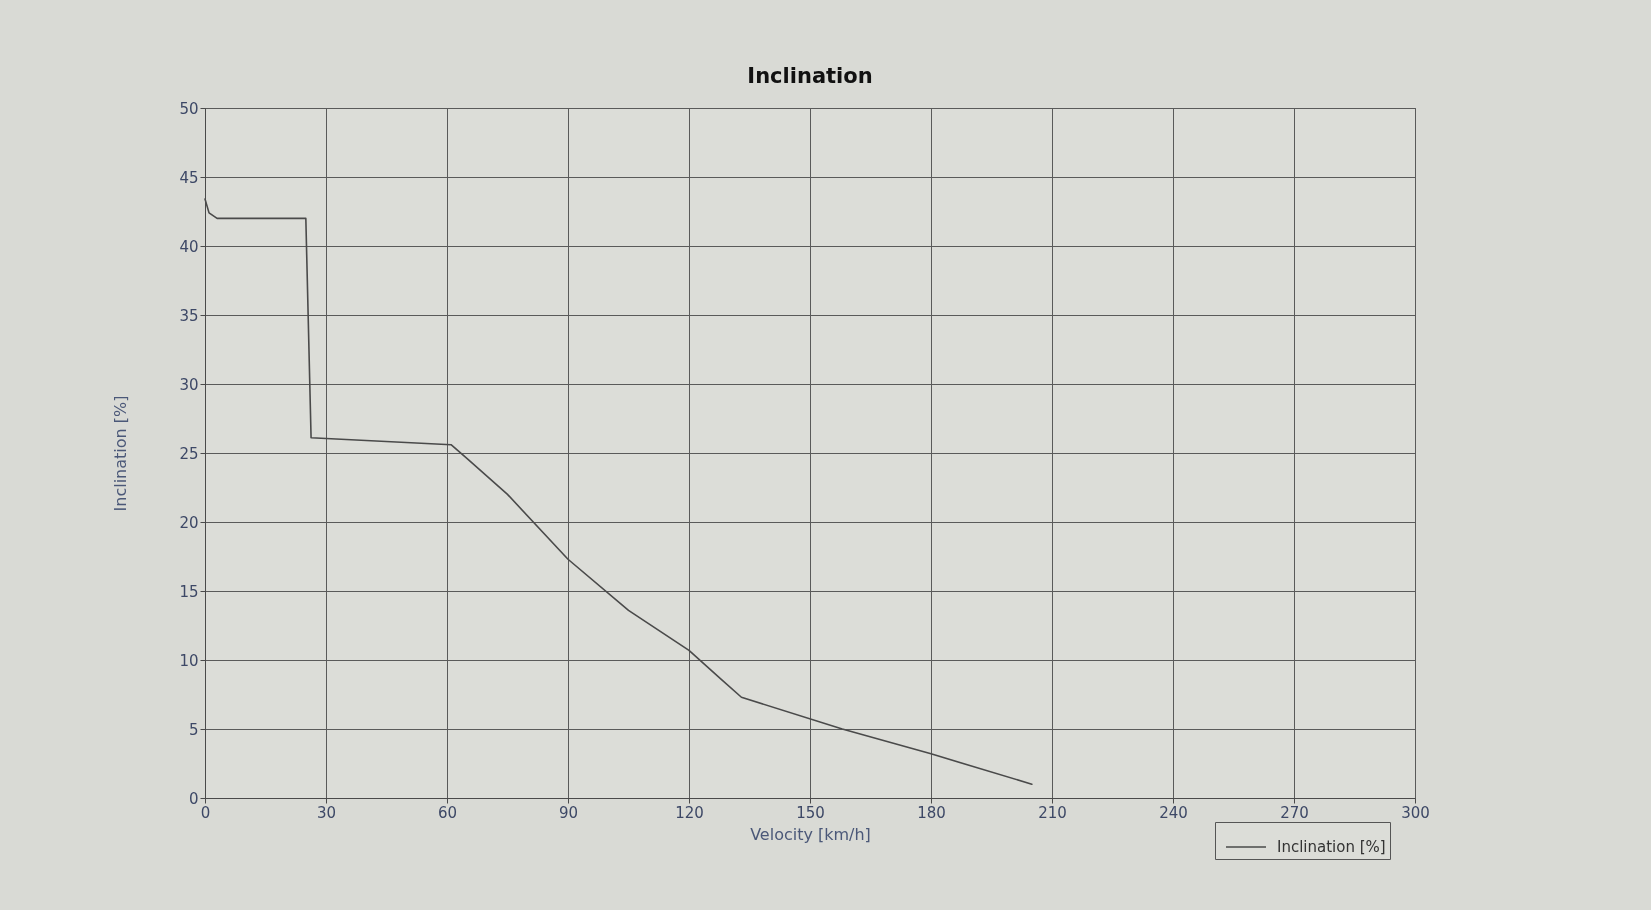 Image resolution: width=1651 pixels, height=910 pixels. Describe the element at coordinates (205, 812) in the screenshot. I see `x-tick-label: 0` at that location.